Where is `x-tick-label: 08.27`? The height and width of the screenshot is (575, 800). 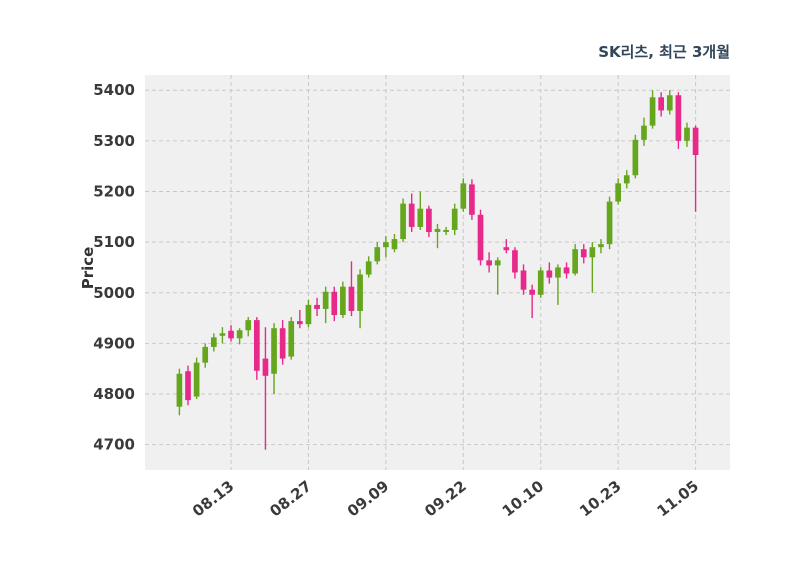 x-tick-label: 08.27 is located at coordinates (290, 498).